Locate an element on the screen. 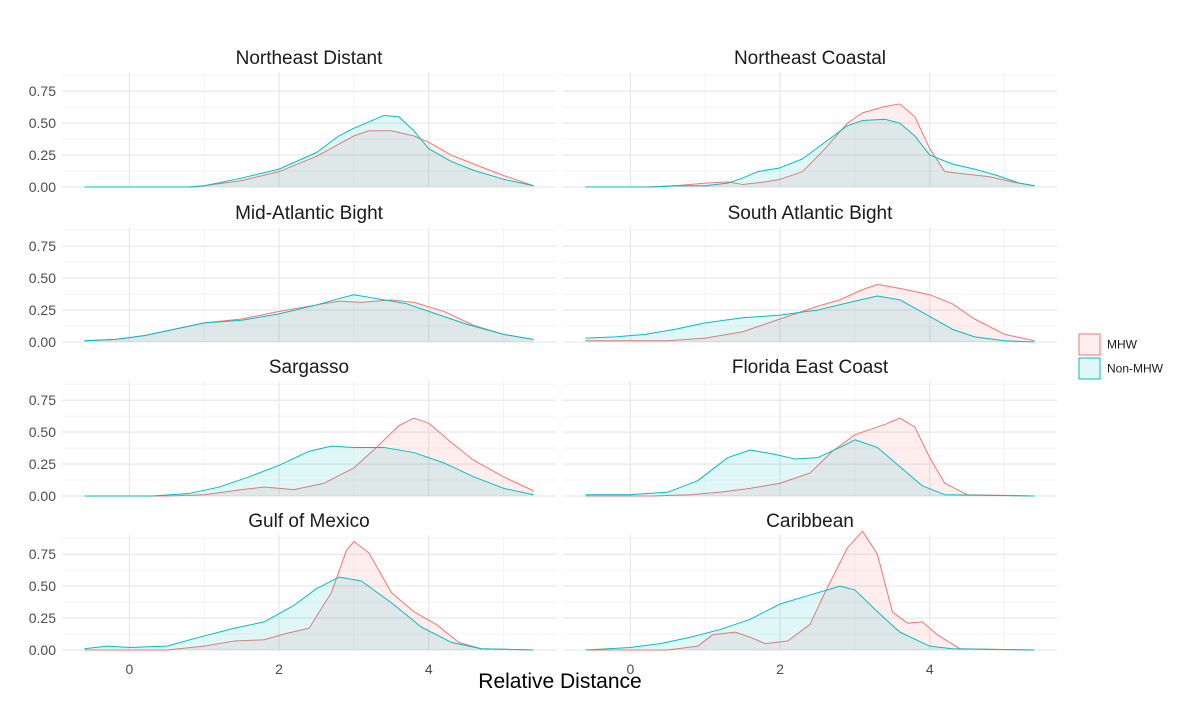 The height and width of the screenshot is (705, 1180). facet-panel-0: Northeast Distant 0.00 0.25 0.50 0.75 is located at coordinates (292, 121).